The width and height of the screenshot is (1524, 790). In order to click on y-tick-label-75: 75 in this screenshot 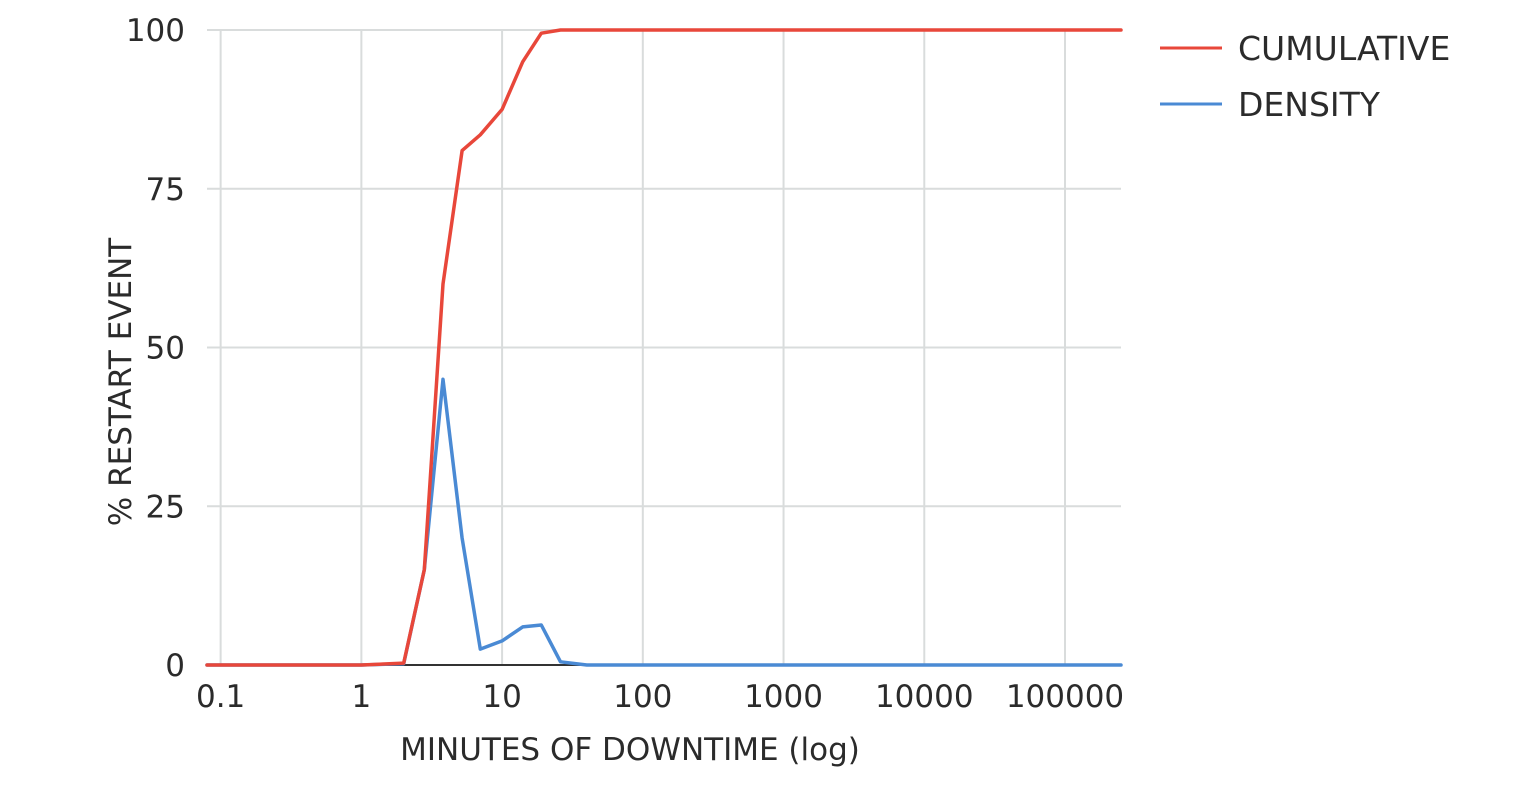, I will do `click(165, 190)`.